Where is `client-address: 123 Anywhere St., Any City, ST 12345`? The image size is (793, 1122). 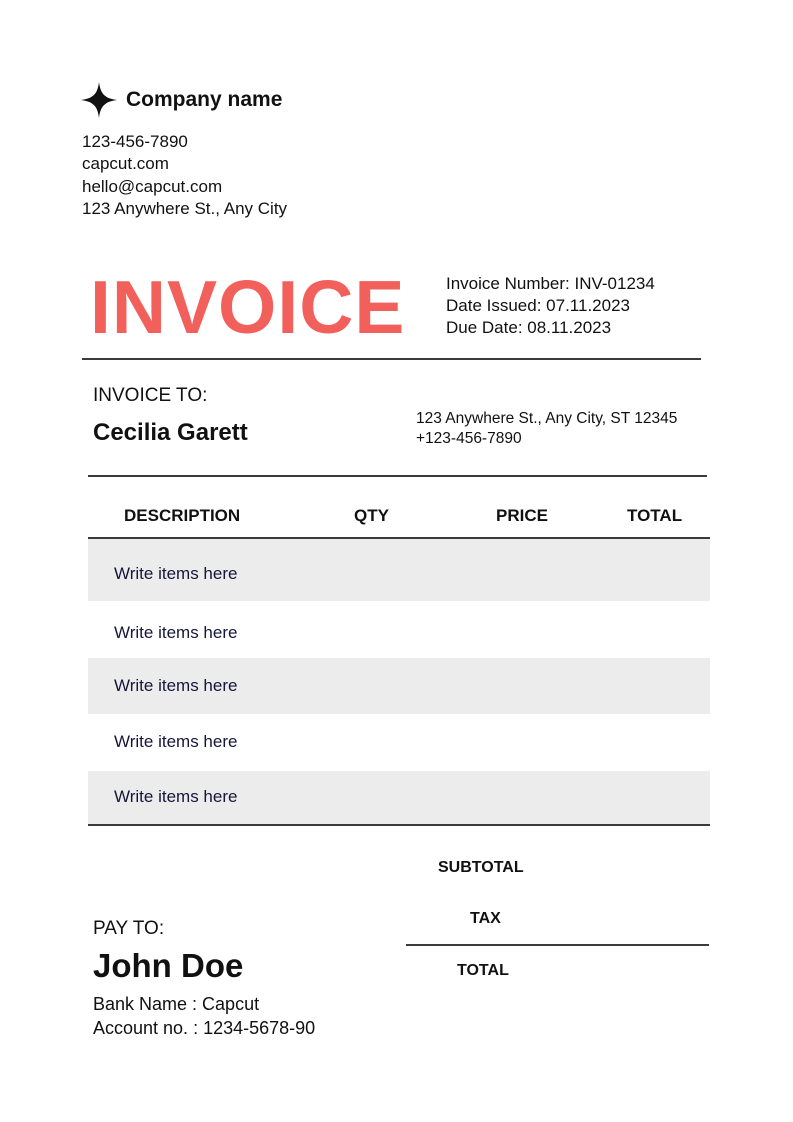 client-address: 123 Anywhere St., Any City, ST 12345 is located at coordinates (547, 418).